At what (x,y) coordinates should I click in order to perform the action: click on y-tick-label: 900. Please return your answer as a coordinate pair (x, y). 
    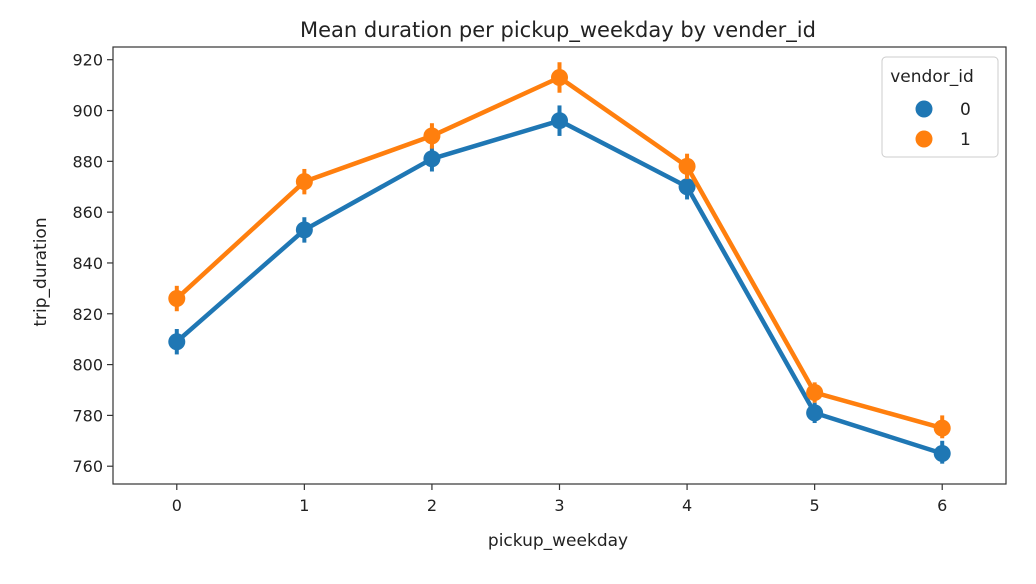
    Looking at the image, I should click on (87, 111).